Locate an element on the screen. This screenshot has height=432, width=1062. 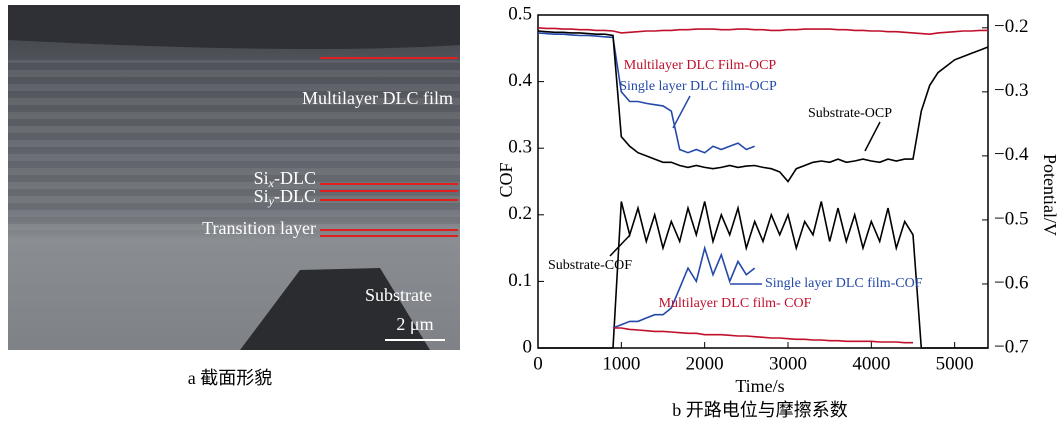
series-annotation: Single layer DLC film-COF is located at coordinates (844, 283).